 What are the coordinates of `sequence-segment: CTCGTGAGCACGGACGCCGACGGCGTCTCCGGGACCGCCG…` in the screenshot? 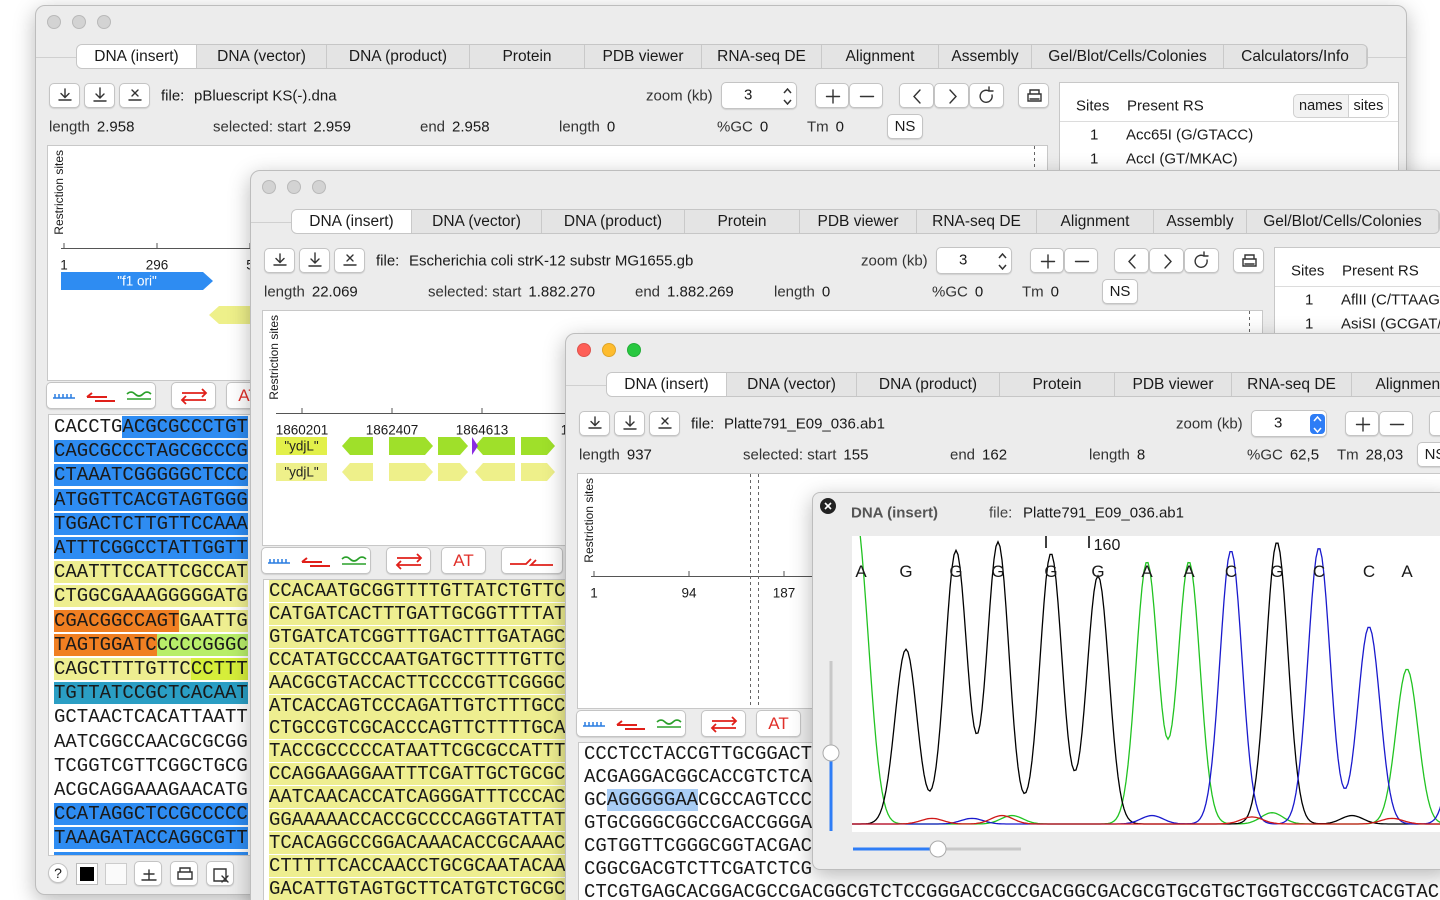 It's located at (1012, 890).